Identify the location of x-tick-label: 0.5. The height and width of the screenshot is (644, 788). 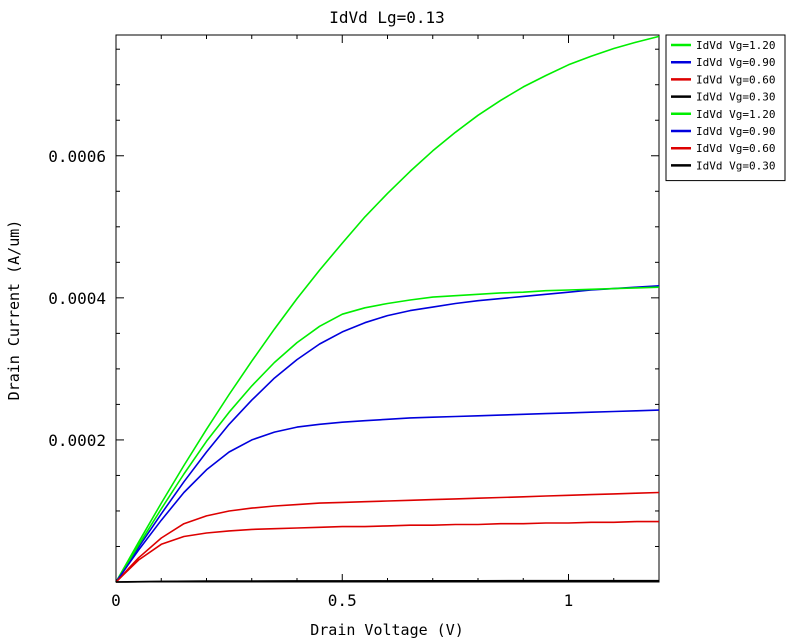
(342, 600).